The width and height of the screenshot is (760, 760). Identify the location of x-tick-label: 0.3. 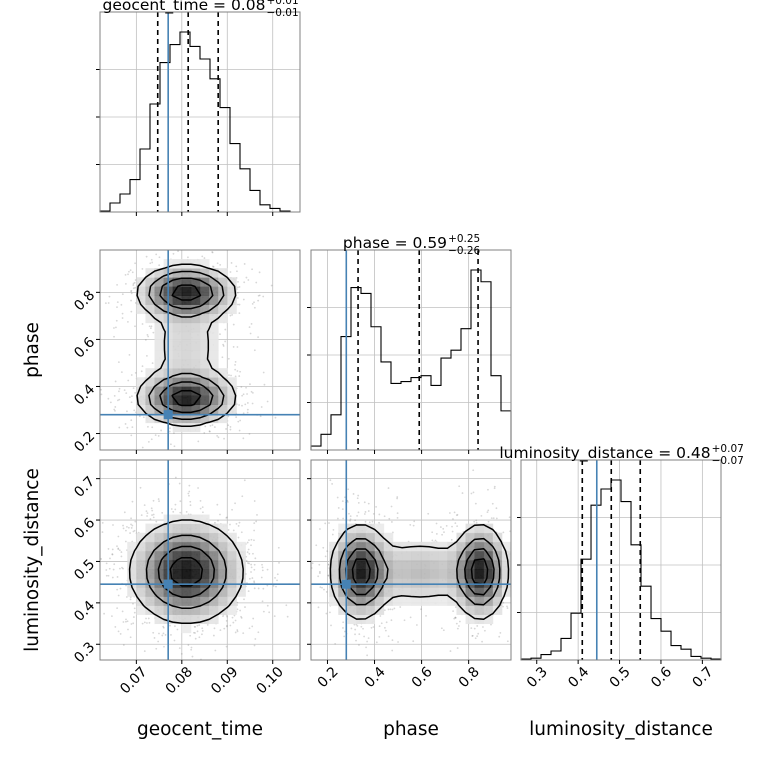
(537, 677).